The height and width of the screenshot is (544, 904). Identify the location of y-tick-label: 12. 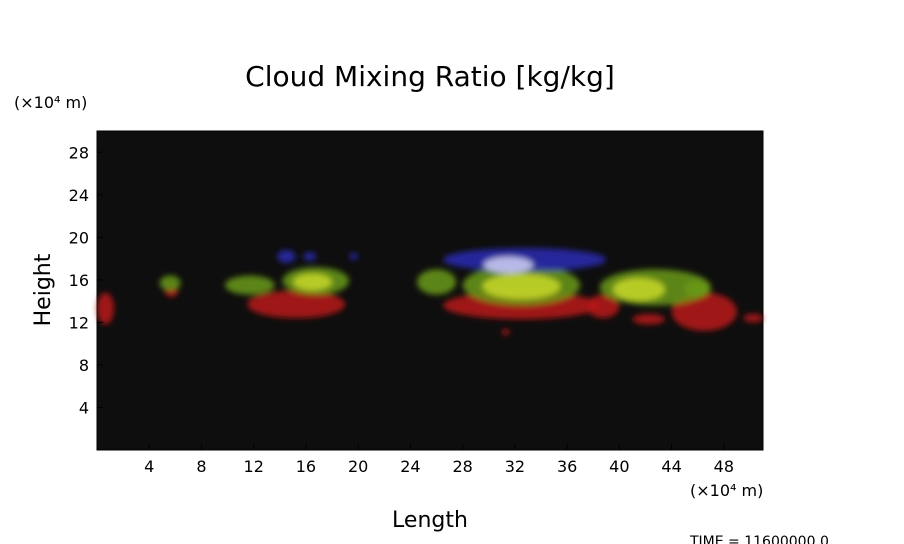
(79, 322).